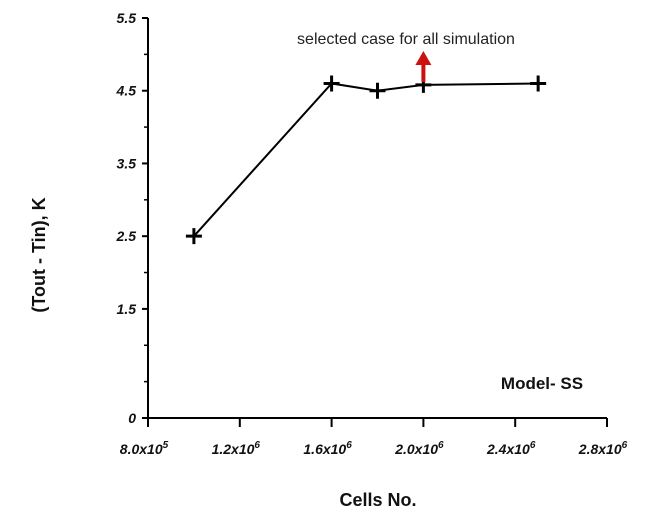  What do you see at coordinates (126, 91) in the screenshot?
I see `y-tick-label: 4.5` at bounding box center [126, 91].